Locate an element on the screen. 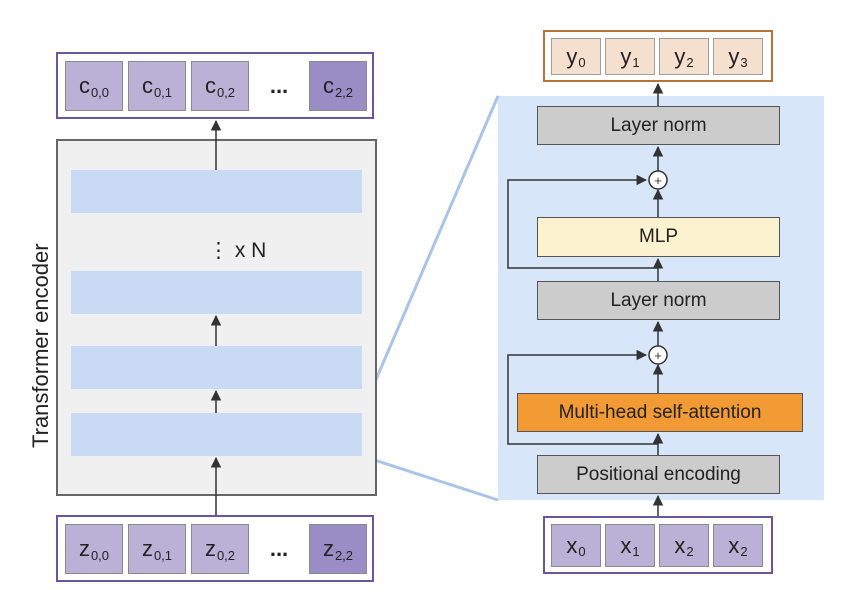 The width and height of the screenshot is (847, 610). mlp-block: MLP is located at coordinates (658, 237).